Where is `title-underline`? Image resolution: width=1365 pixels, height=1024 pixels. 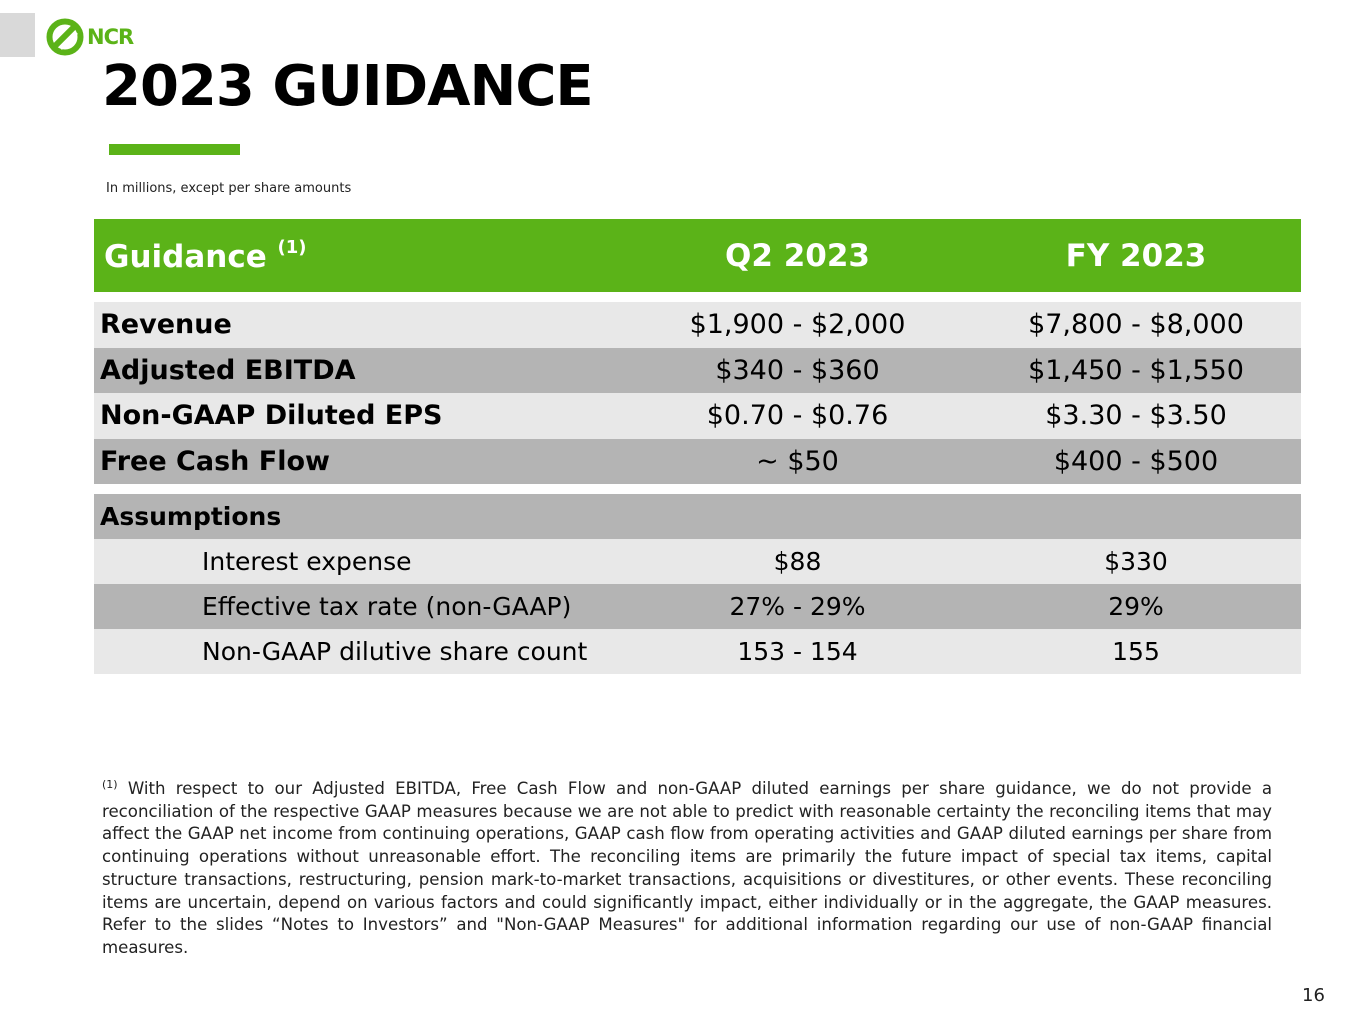
title-underline is located at coordinates (174, 149).